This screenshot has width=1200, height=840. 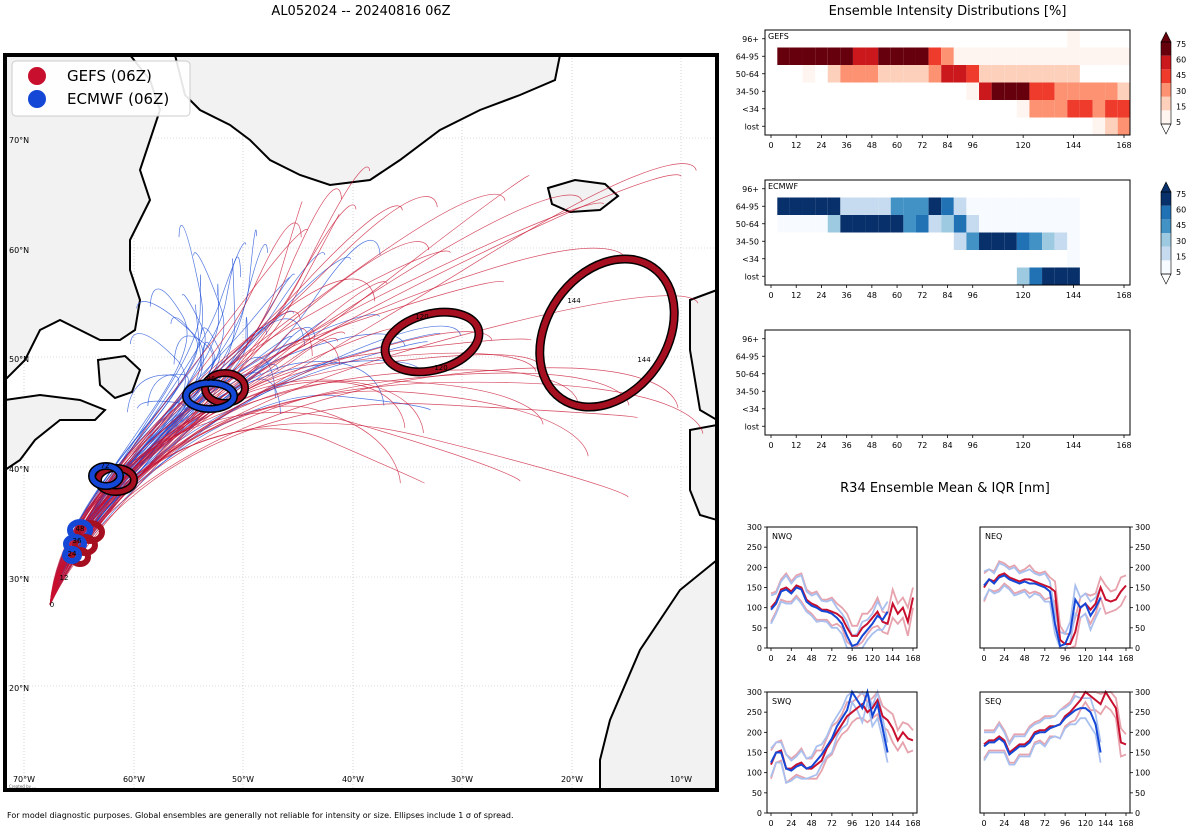 I want to click on y-tick-label: 150, so click(x=1142, y=753).